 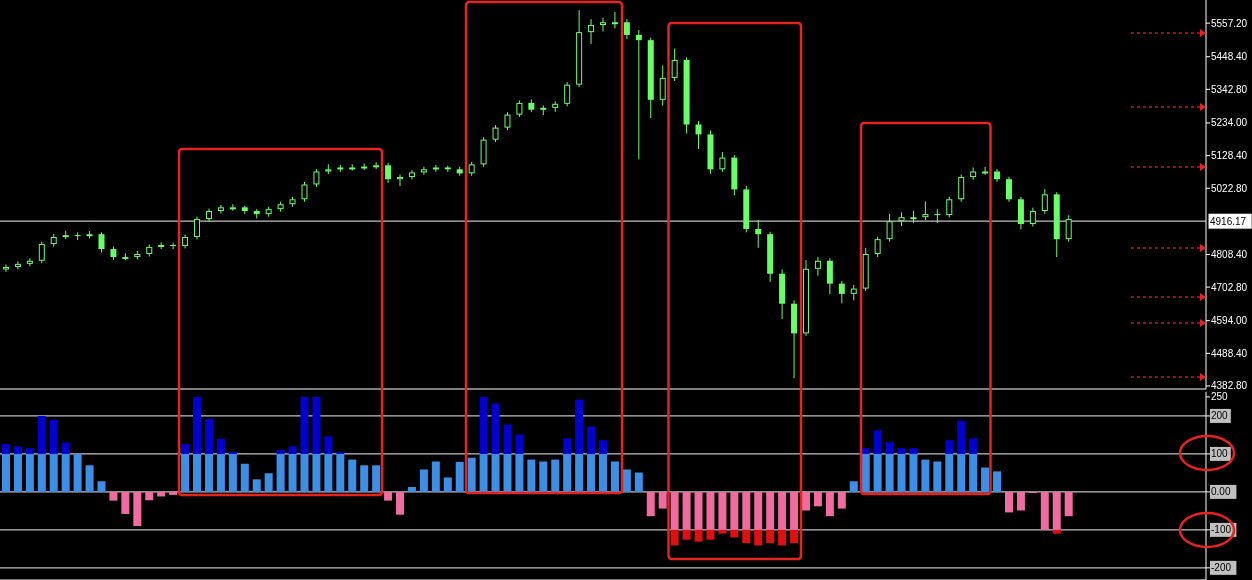 What do you see at coordinates (1229, 23) in the screenshot?
I see `y-tick-label: 5557.20` at bounding box center [1229, 23].